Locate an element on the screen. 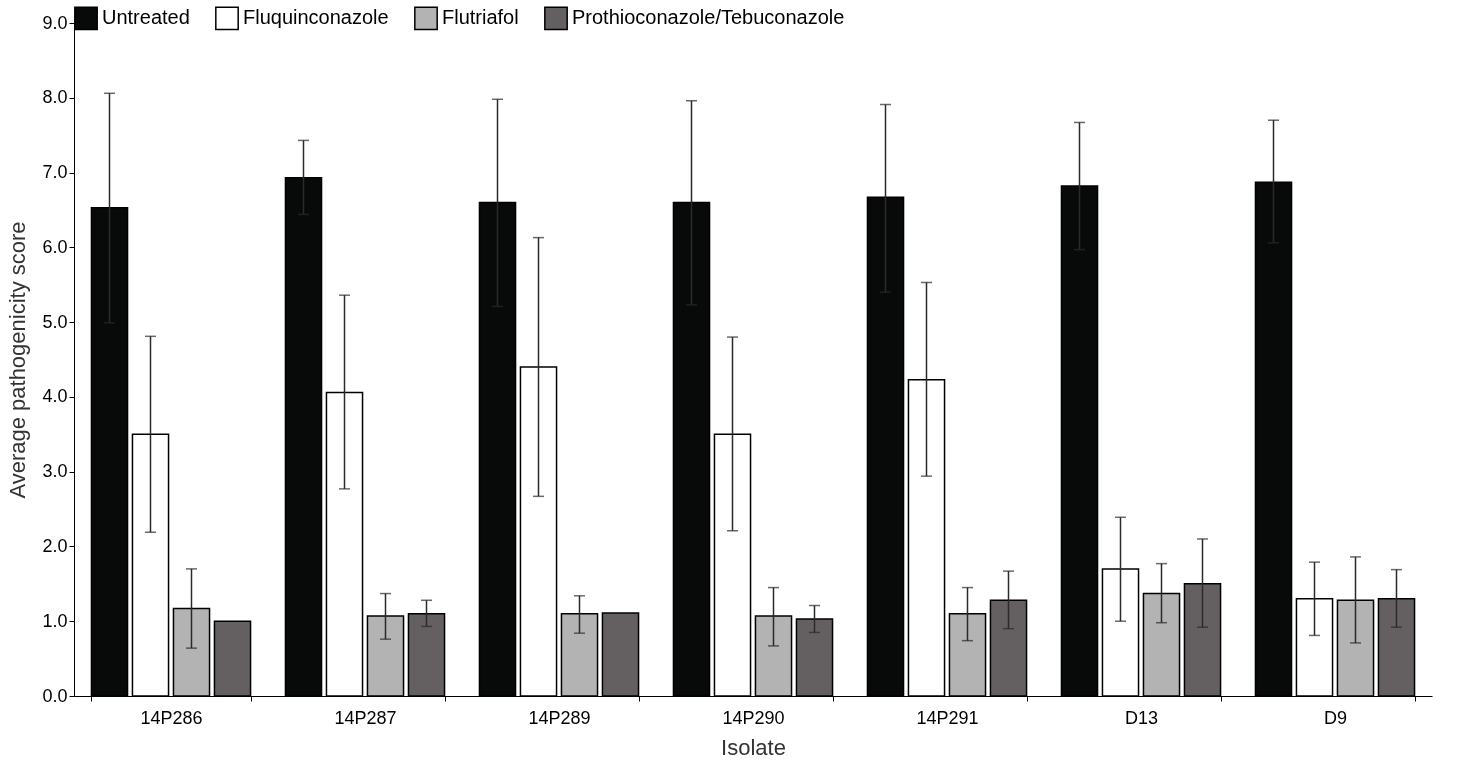 The image size is (1458, 776). x-tick-label: D13 is located at coordinates (1141, 717).